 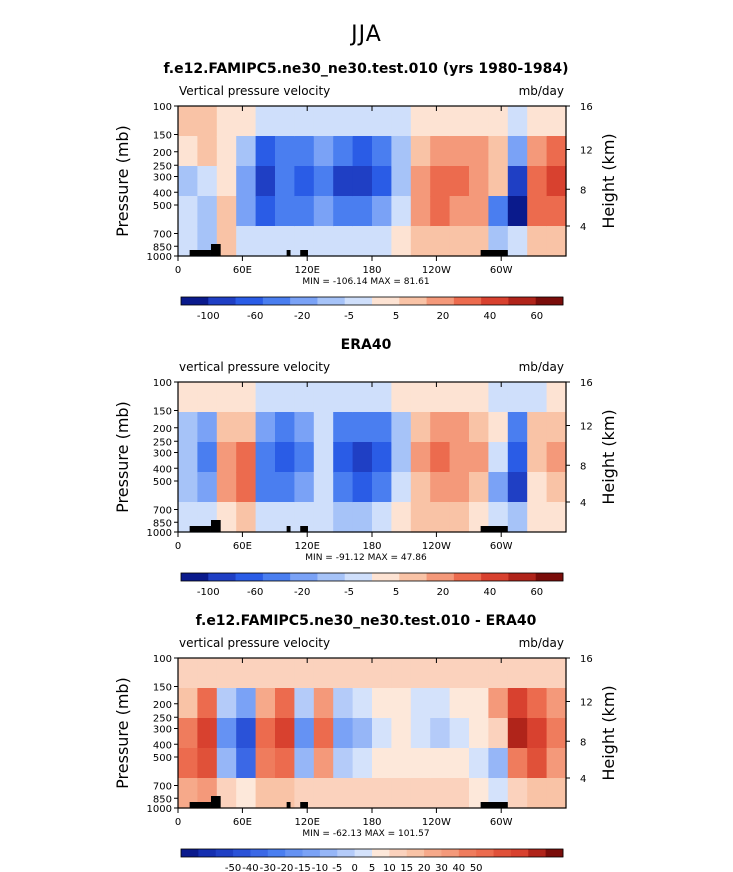 What do you see at coordinates (233, 867) in the screenshot?
I see `p3-colorbar-label: -50` at bounding box center [233, 867].